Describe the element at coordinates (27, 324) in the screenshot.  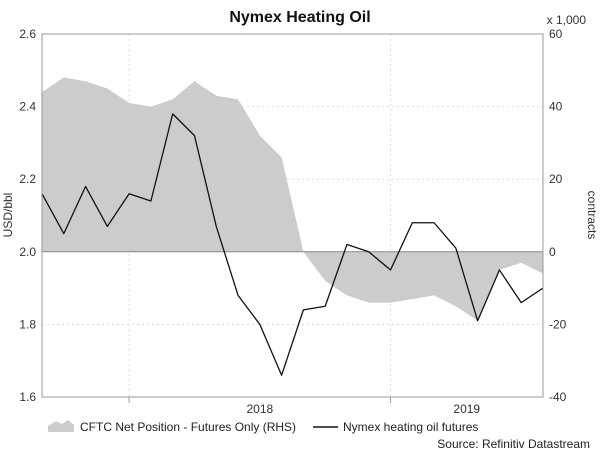
I see `left-tick-label: 1.8` at that location.